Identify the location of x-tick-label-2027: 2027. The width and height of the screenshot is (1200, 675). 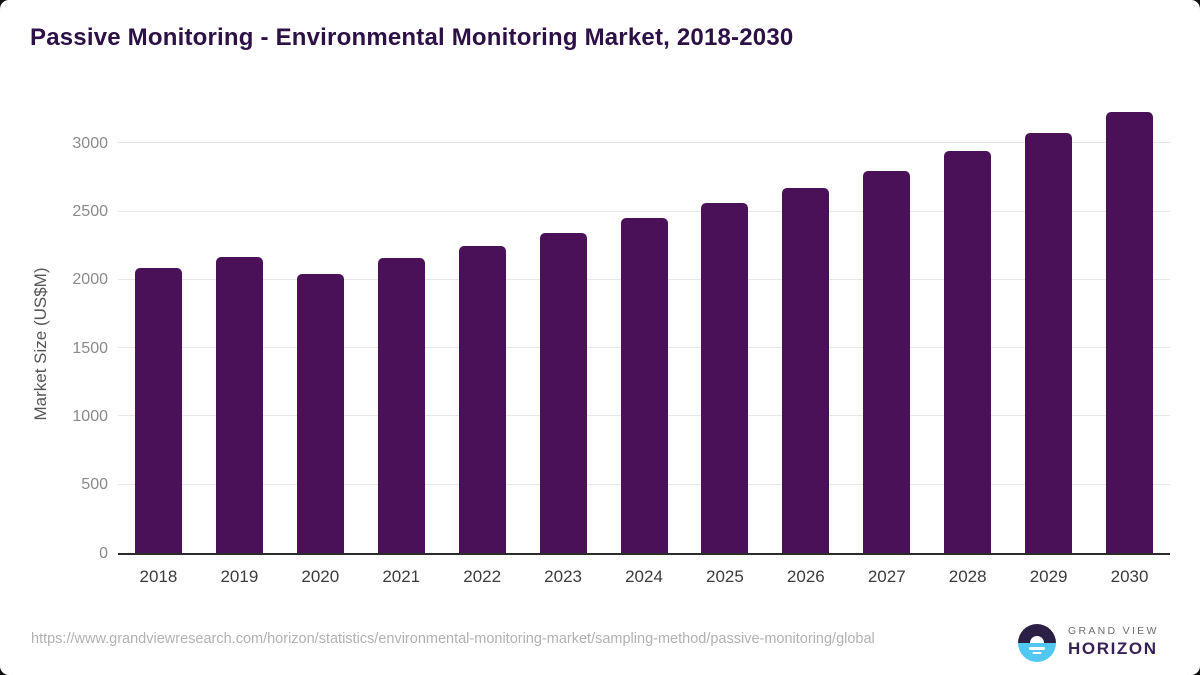
(886, 576).